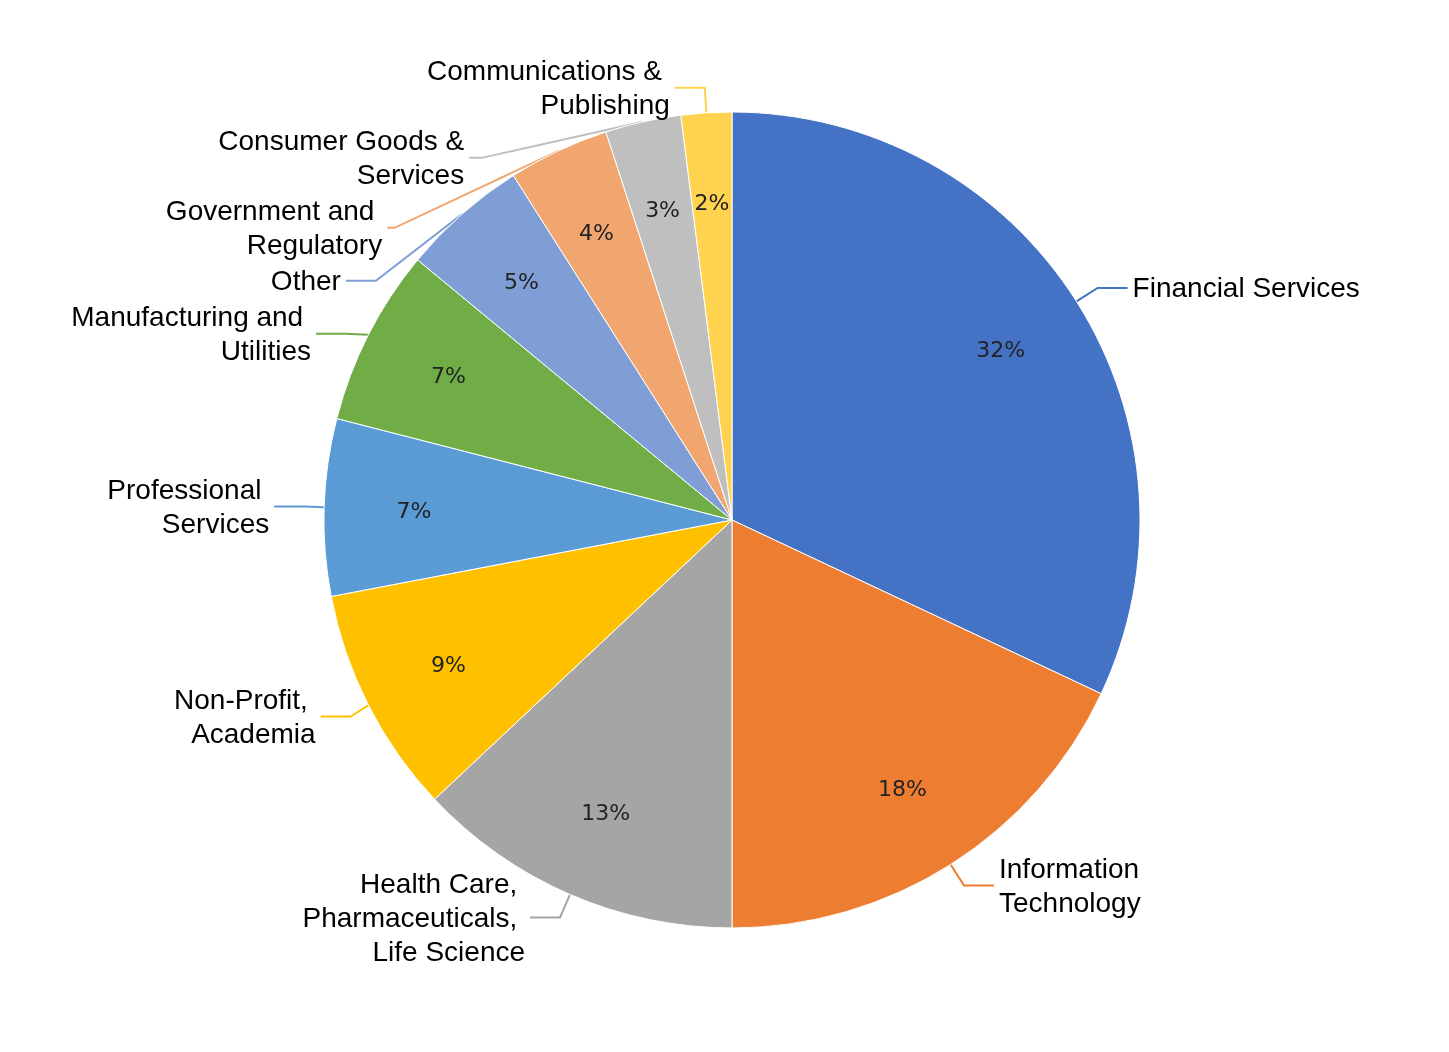 This screenshot has width=1449, height=1052. I want to click on slice-label: Non-Profit, Academia, so click(245, 717).